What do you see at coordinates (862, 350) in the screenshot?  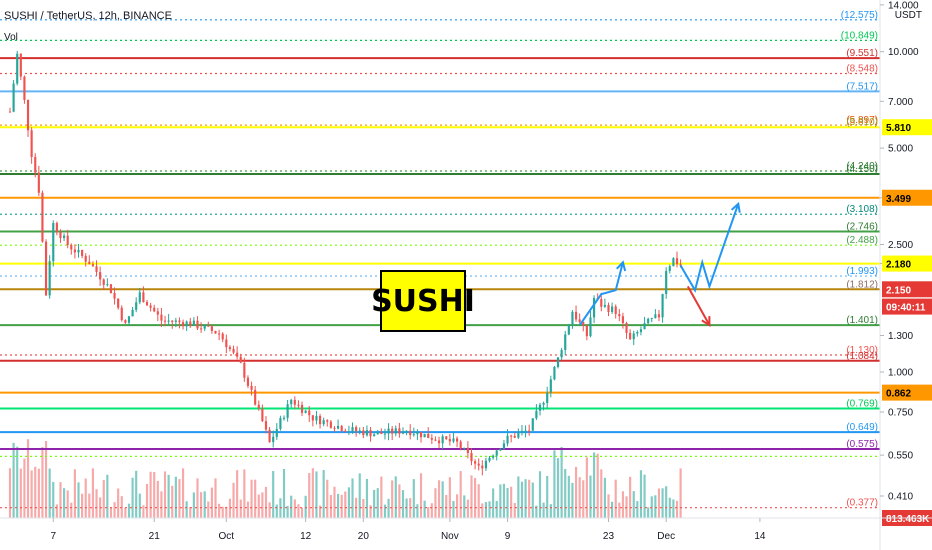 I see `level-label: (1.130)` at bounding box center [862, 350].